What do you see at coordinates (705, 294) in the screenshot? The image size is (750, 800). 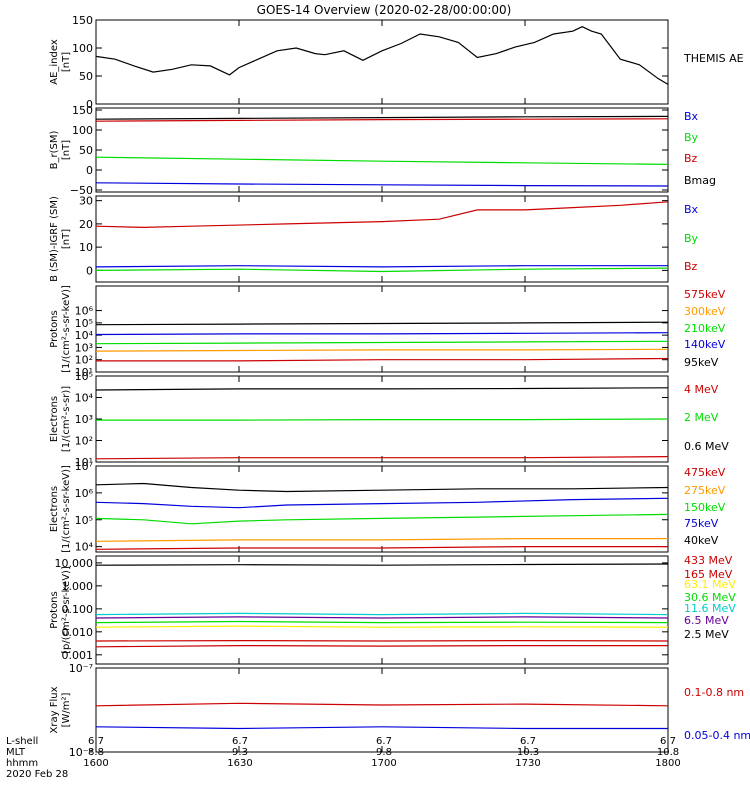 I see `legend-label: 575keV` at bounding box center [705, 294].